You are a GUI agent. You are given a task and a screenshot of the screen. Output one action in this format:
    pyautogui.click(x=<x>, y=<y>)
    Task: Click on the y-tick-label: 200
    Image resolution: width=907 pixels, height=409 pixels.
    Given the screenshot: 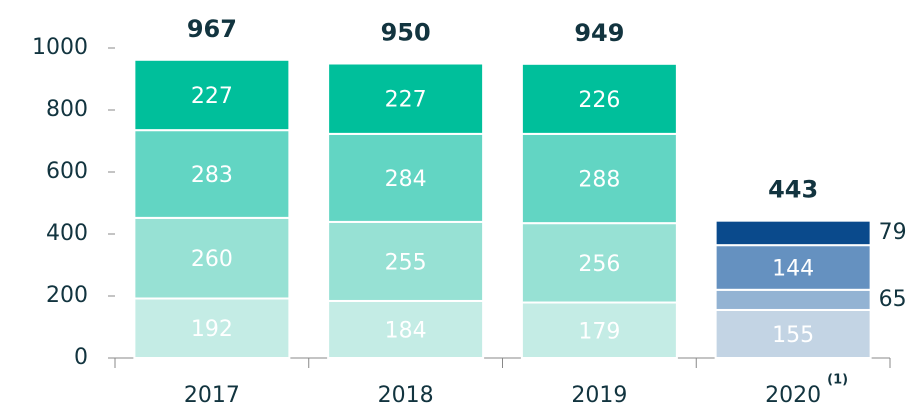 What is the action you would take?
    pyautogui.click(x=67, y=295)
    